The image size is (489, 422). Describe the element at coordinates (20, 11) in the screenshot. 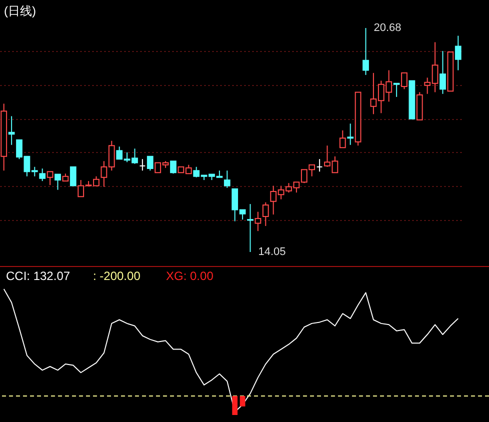

I see `chart-title: (日线)` at that location.